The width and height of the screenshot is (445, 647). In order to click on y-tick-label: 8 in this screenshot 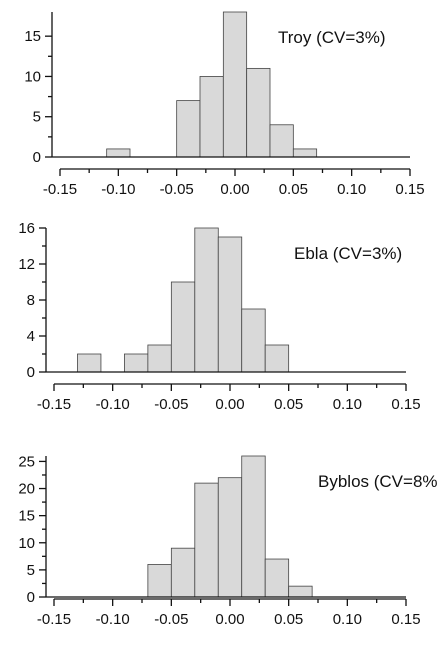, I will do `click(31, 300)`.